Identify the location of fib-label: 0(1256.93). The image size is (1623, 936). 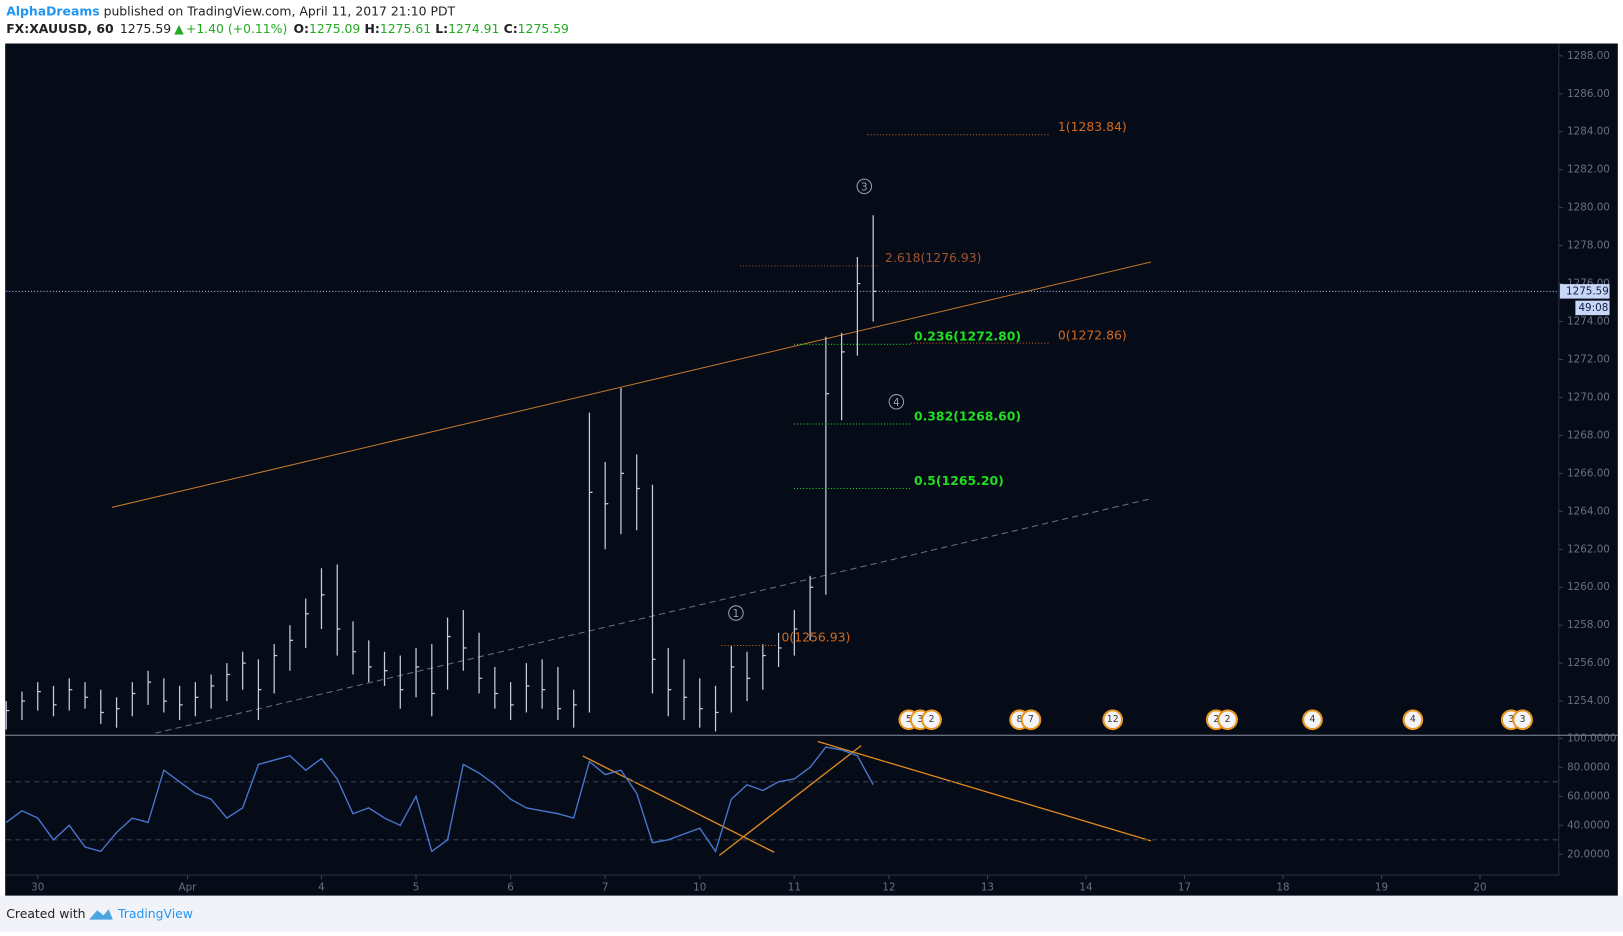
(815, 637).